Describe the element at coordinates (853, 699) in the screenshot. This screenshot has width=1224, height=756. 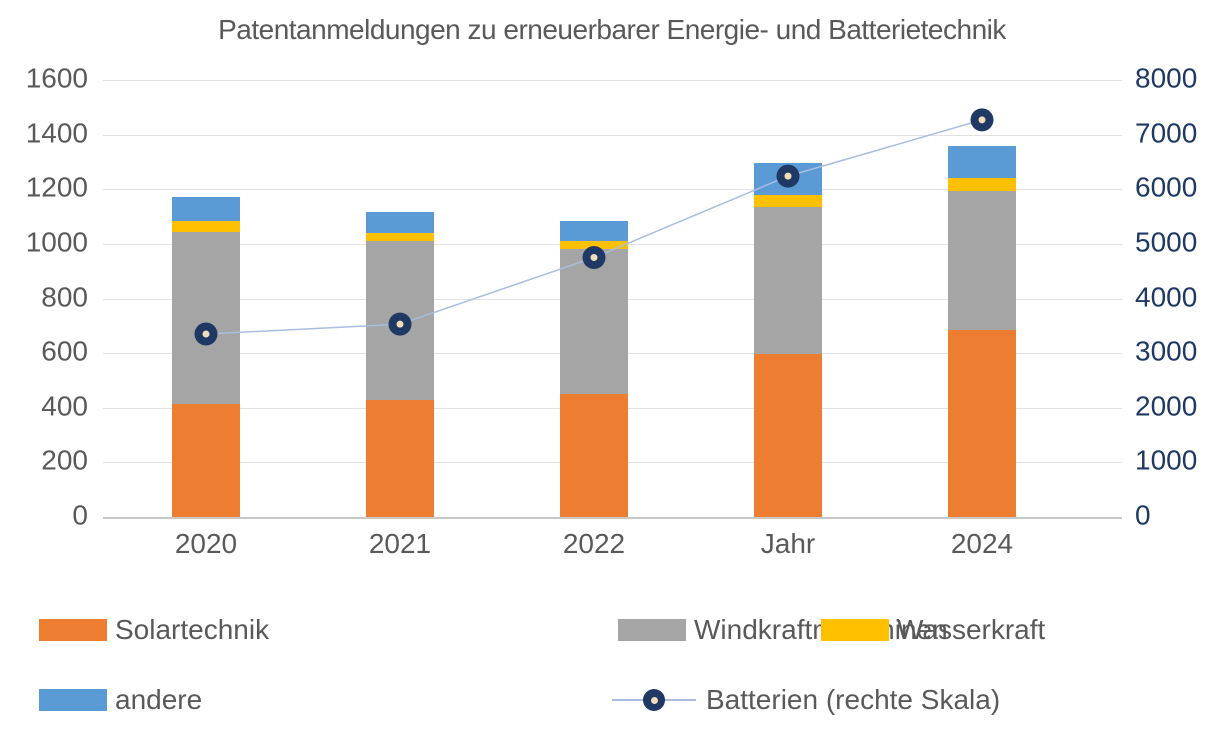
I see `legend-label: Batterien (rechte Skala)` at that location.